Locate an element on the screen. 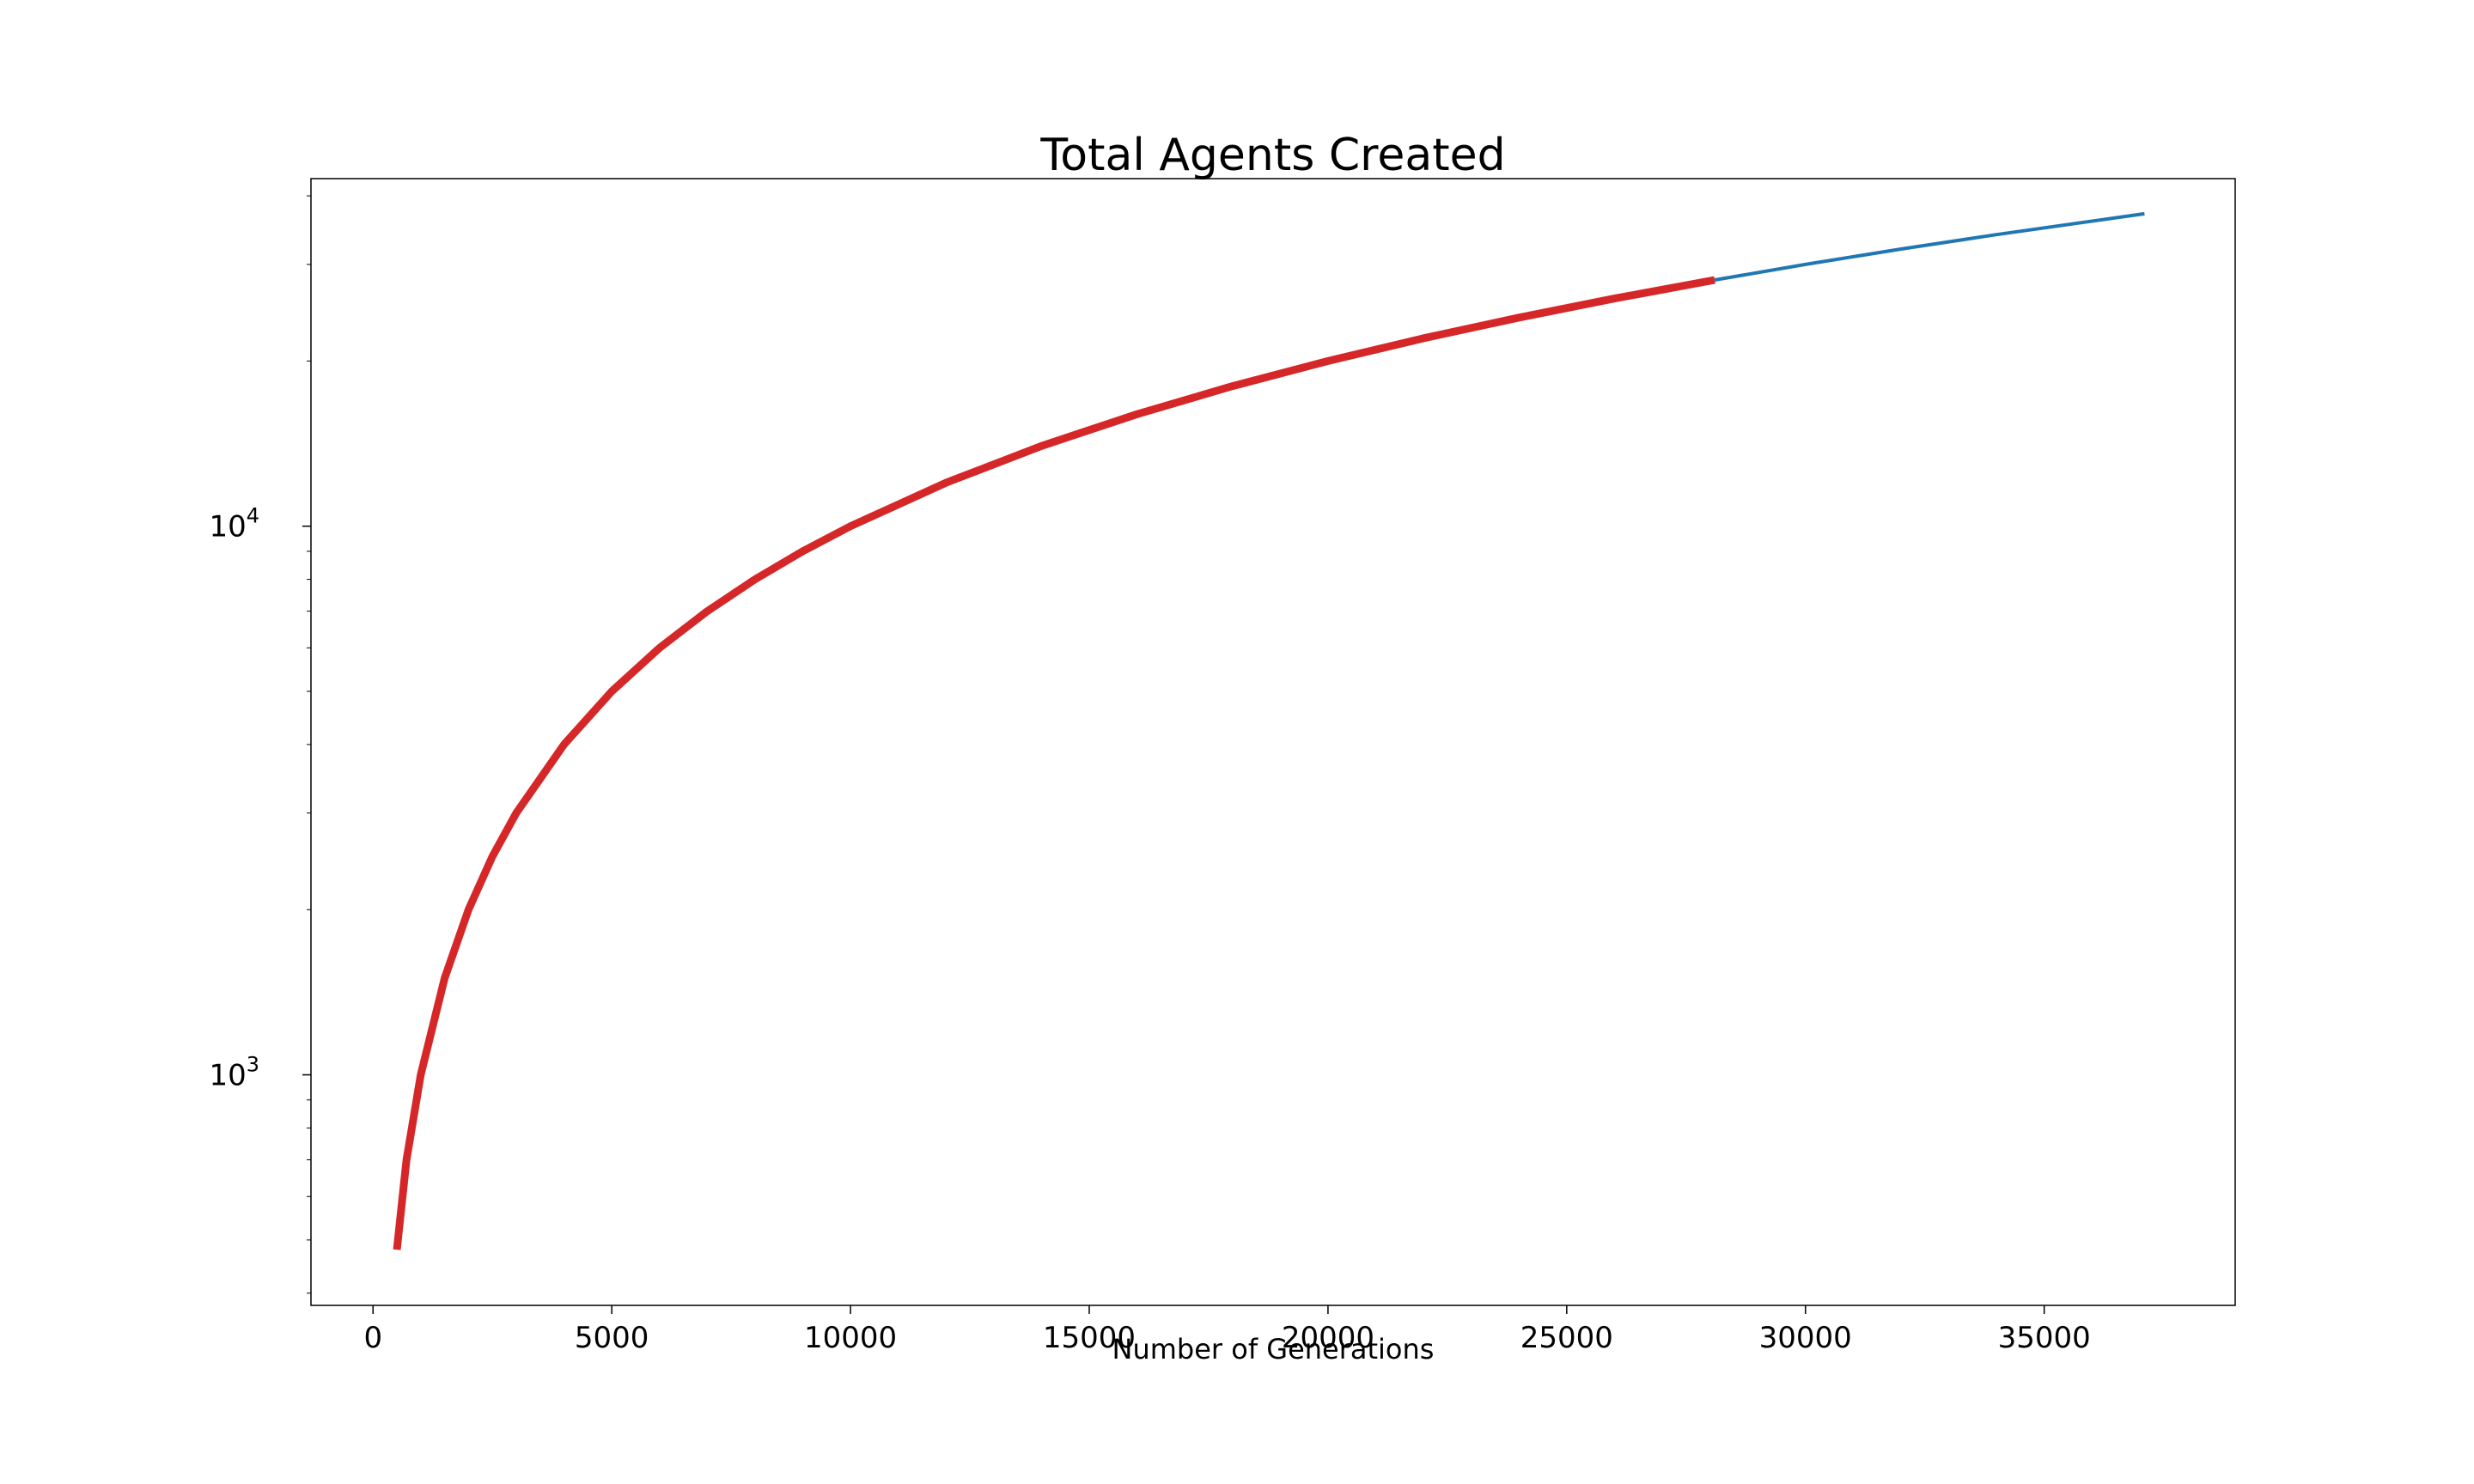 This screenshot has width=2474, height=1484. x-tick-label: 10000 is located at coordinates (850, 1338).